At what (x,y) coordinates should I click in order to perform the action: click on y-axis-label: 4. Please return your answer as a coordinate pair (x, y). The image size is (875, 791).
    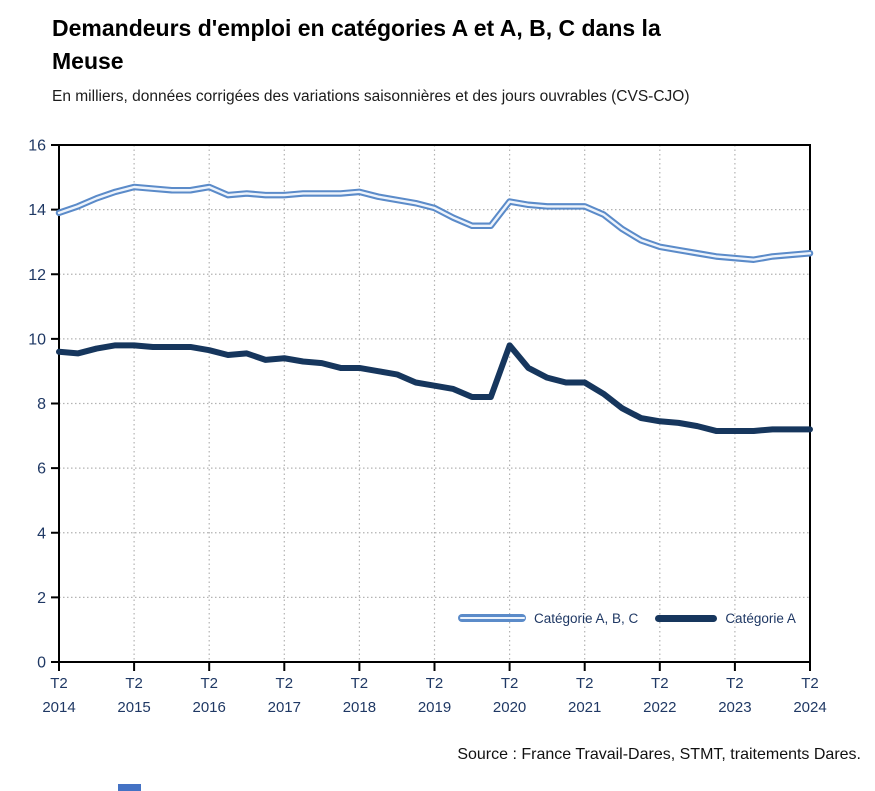
    Looking at the image, I should click on (41, 533).